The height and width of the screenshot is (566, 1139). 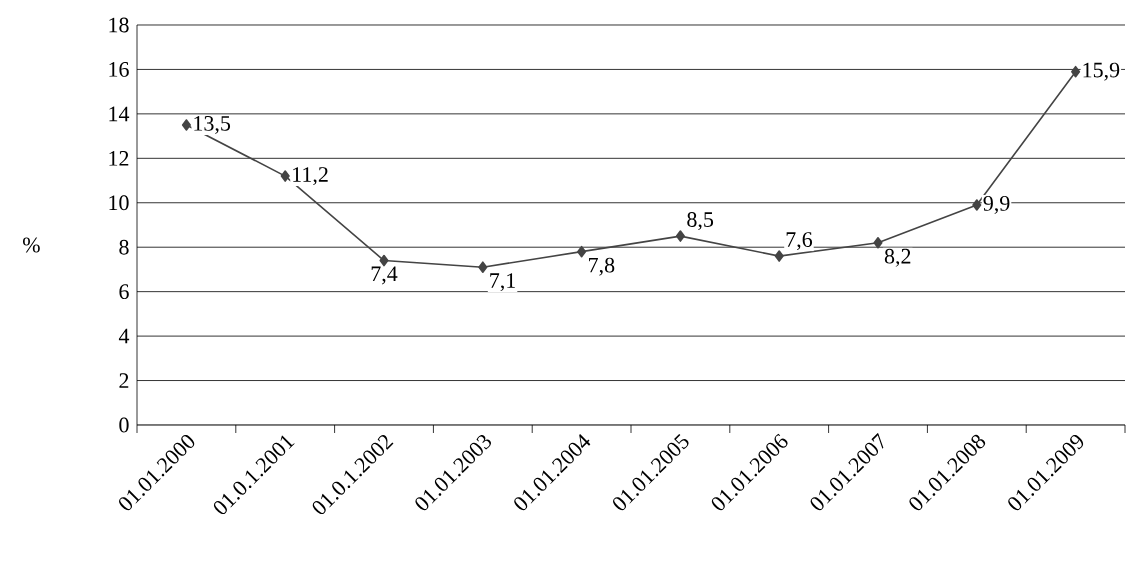 What do you see at coordinates (124, 336) in the screenshot?
I see `y-tick-label: 4` at bounding box center [124, 336].